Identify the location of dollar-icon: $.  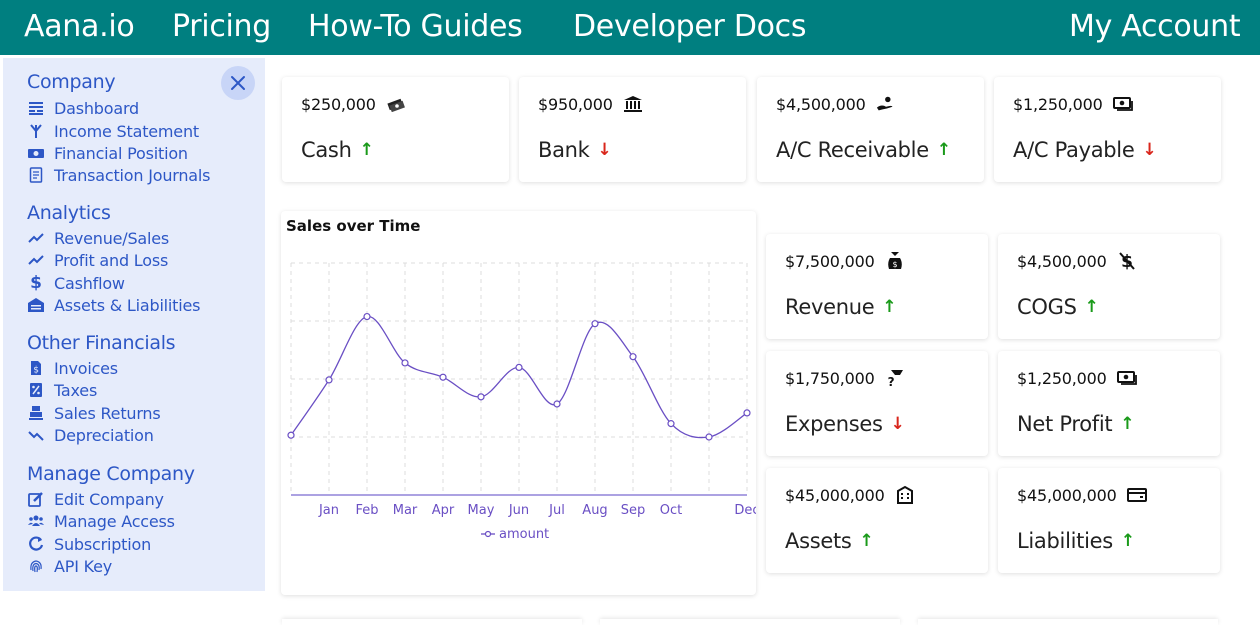
(36, 283).